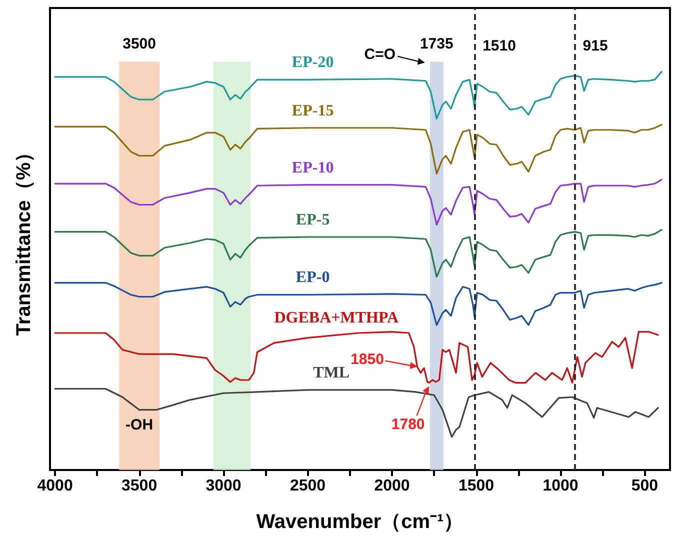  What do you see at coordinates (140, 425) in the screenshot?
I see `annotation: -OH` at bounding box center [140, 425].